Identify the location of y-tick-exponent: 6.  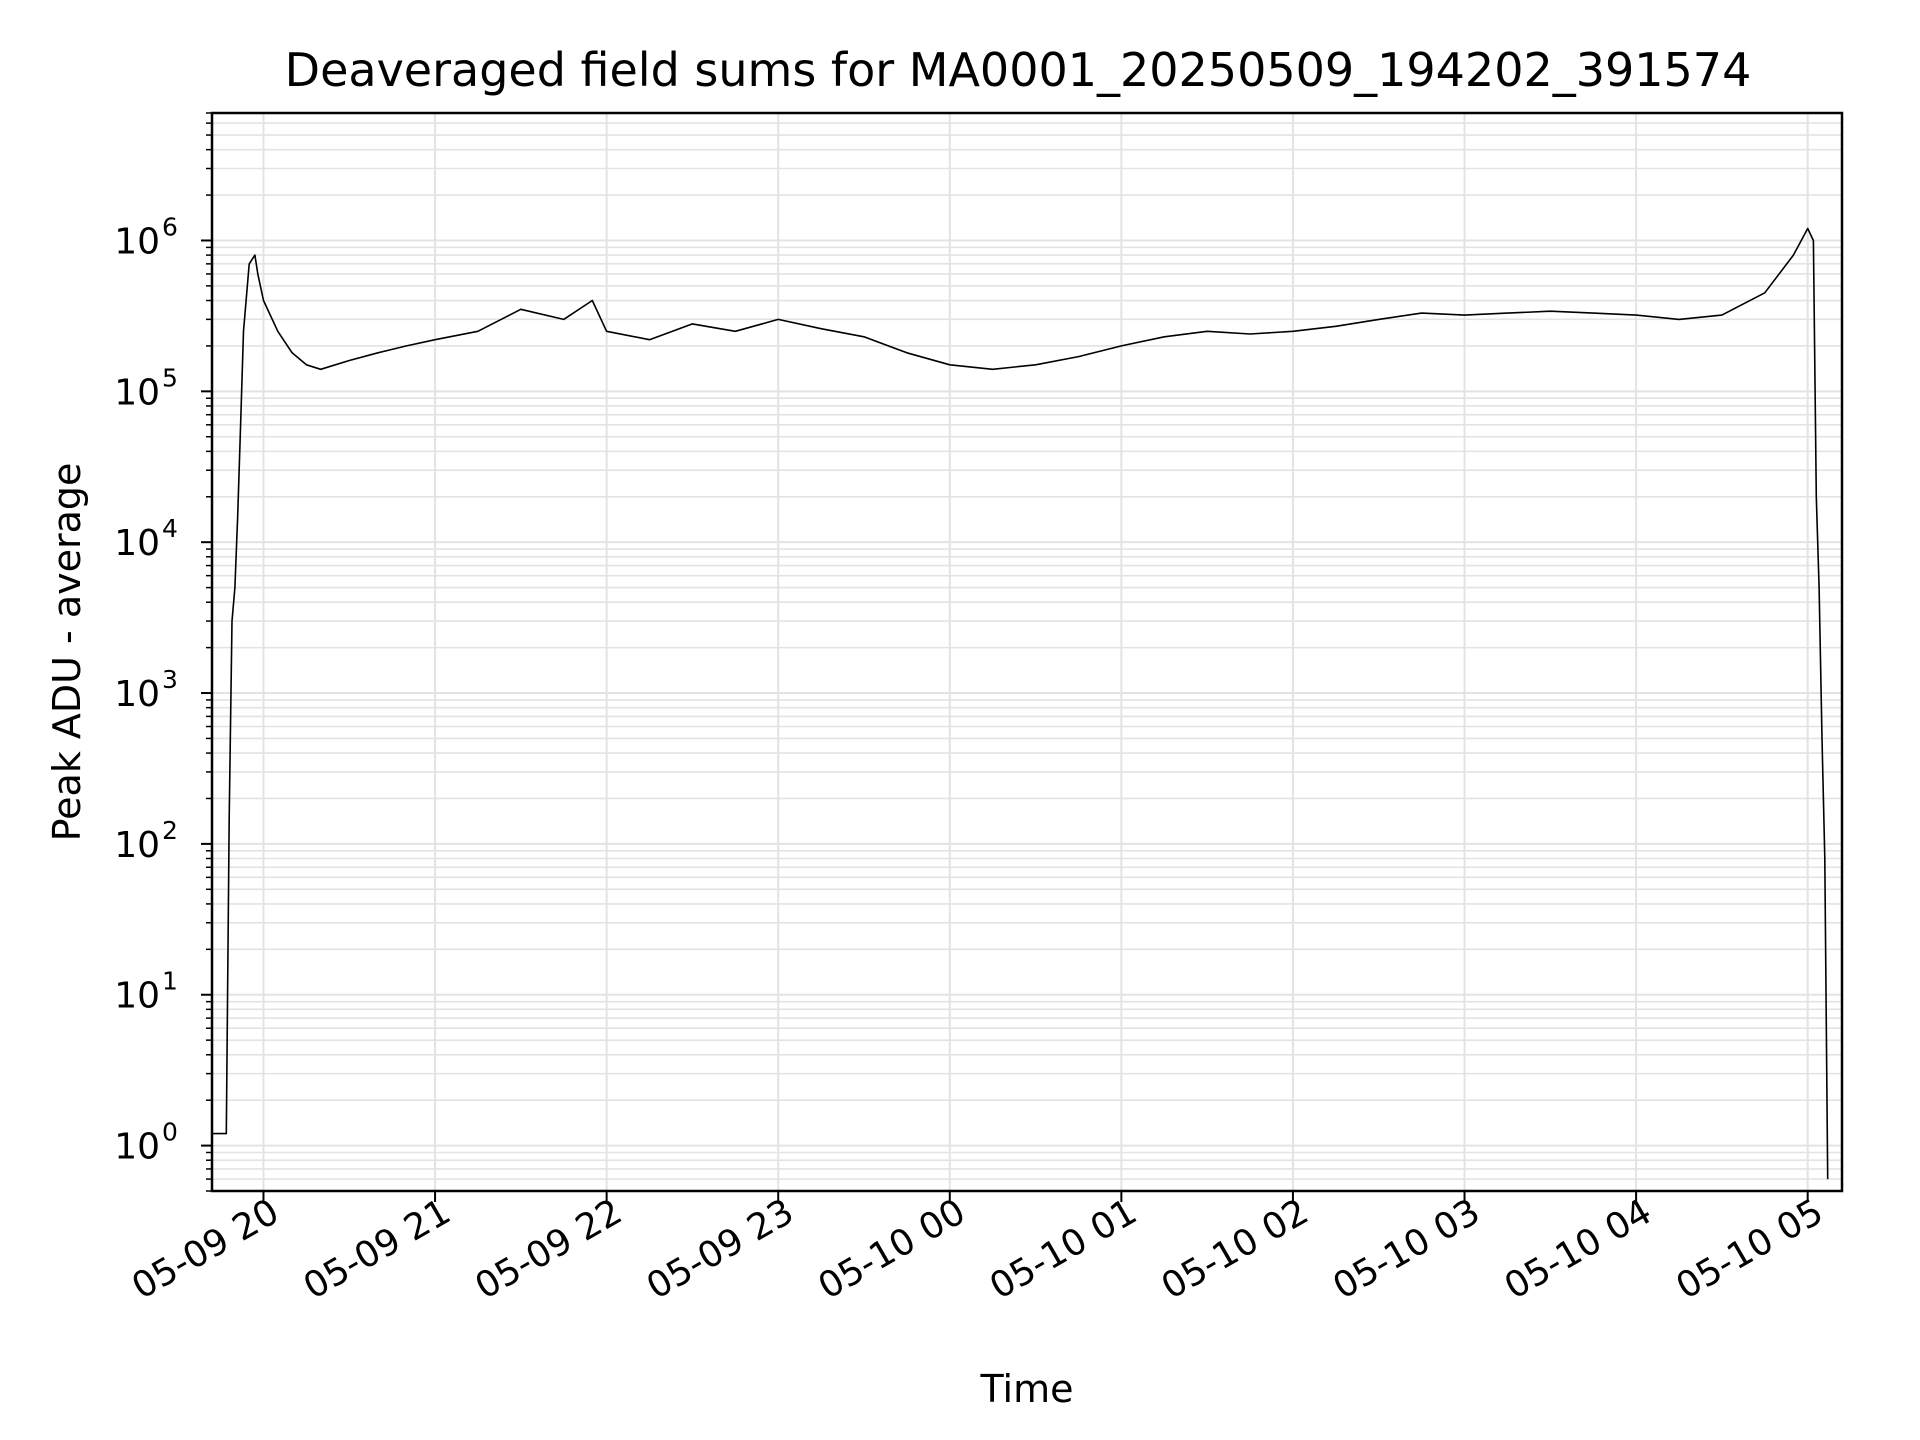
(170, 226).